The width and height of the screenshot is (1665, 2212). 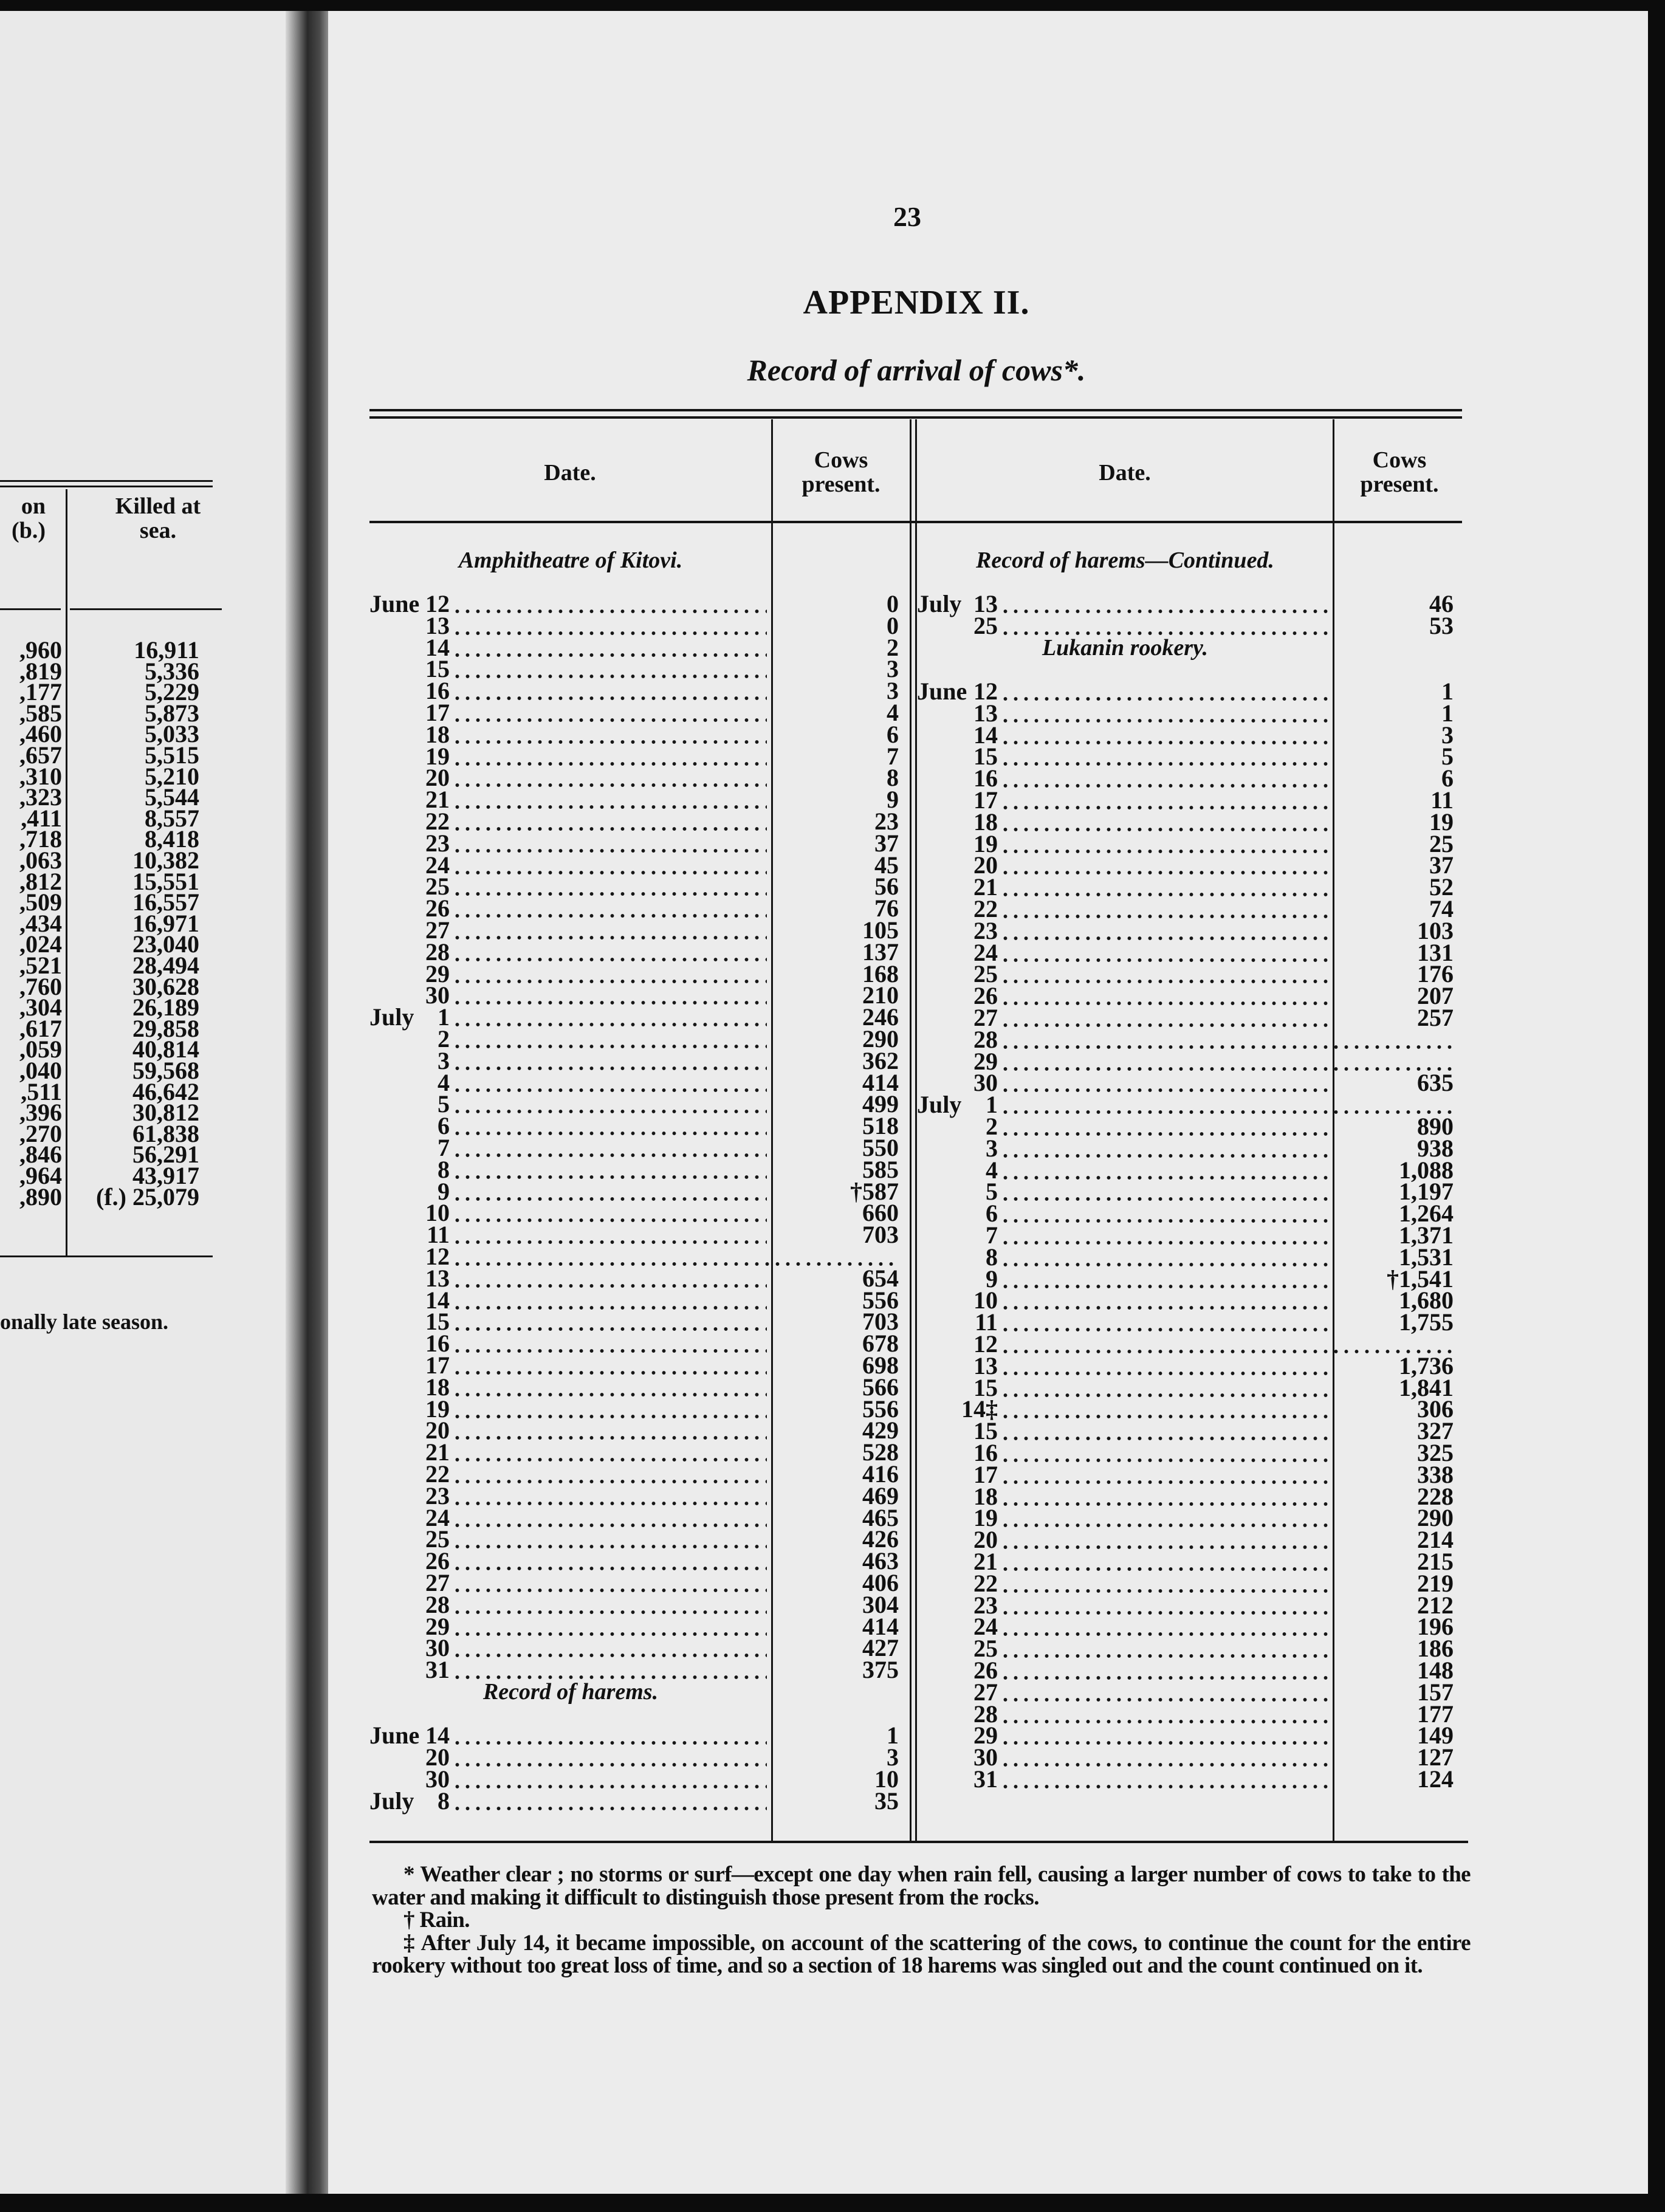 What do you see at coordinates (1185, 1322) in the screenshot?
I see `table-row: 11 1,755` at bounding box center [1185, 1322].